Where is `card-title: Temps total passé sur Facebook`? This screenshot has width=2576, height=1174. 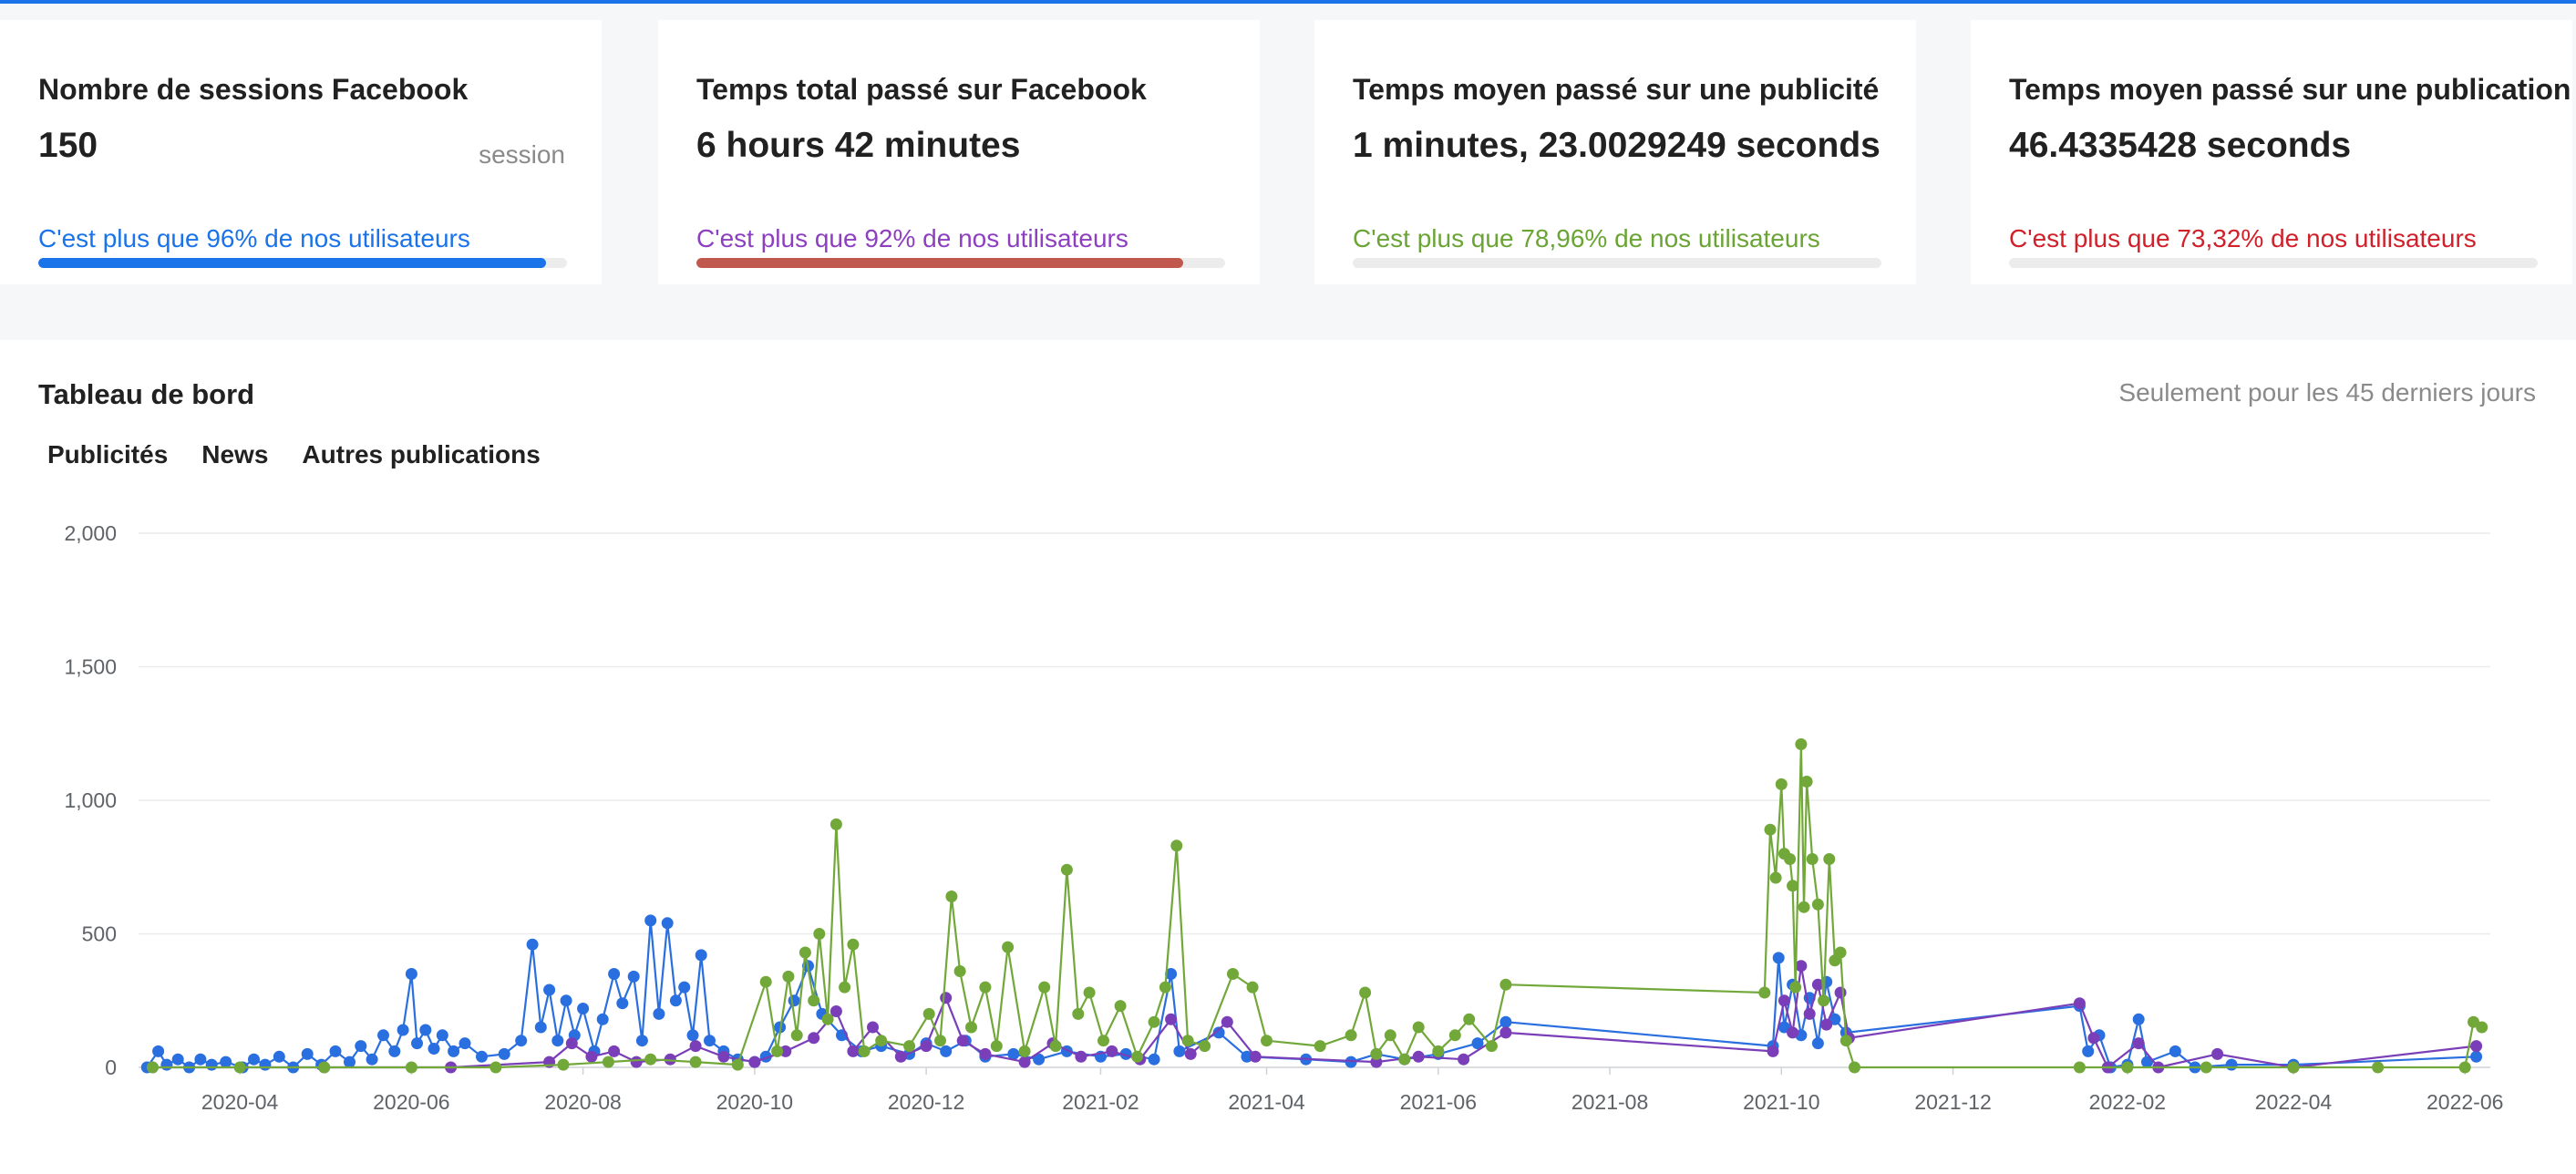
card-title: Temps total passé sur Facebook is located at coordinates (921, 89).